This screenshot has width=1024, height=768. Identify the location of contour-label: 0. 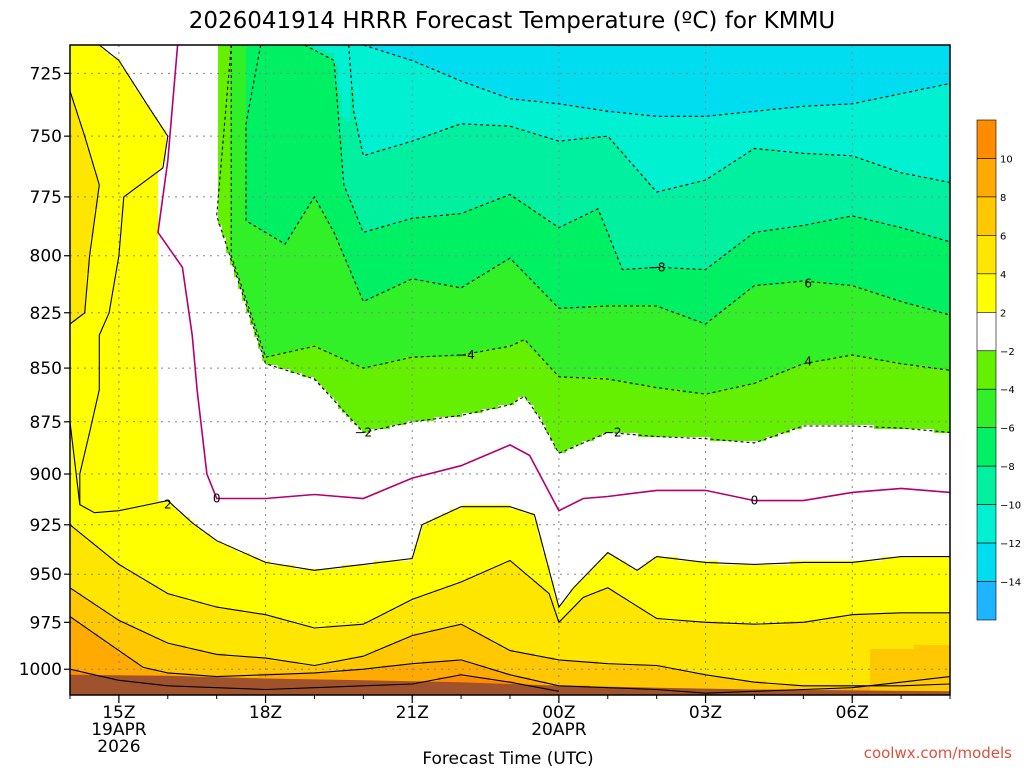
(217, 499).